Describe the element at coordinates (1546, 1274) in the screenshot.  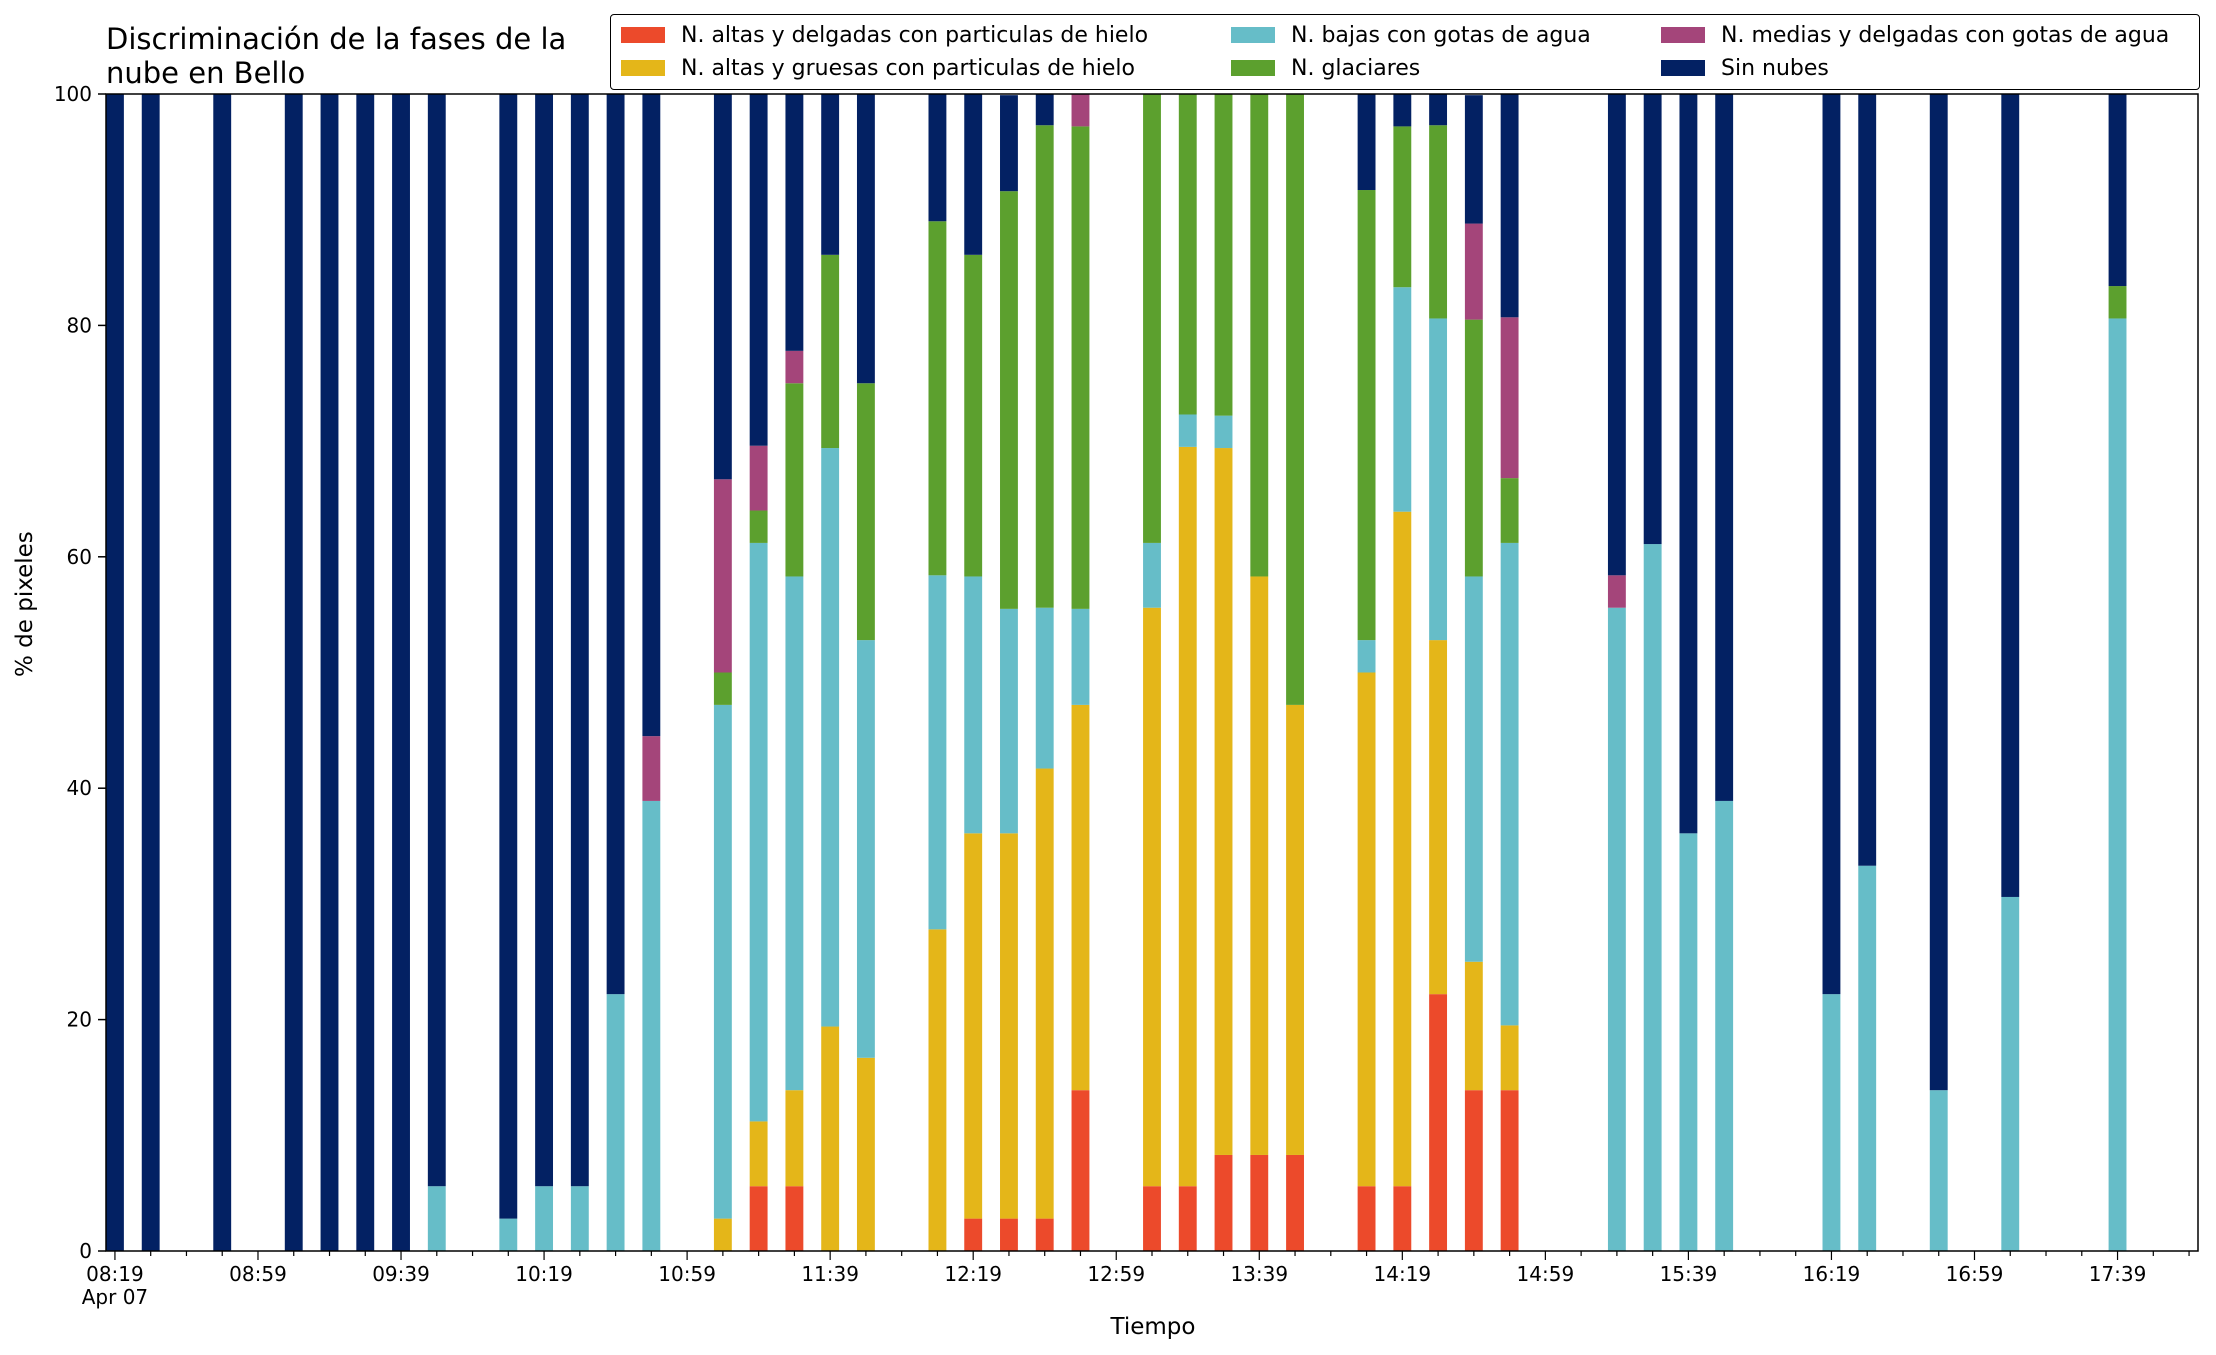
I see `x-tick-label: 14:59` at that location.